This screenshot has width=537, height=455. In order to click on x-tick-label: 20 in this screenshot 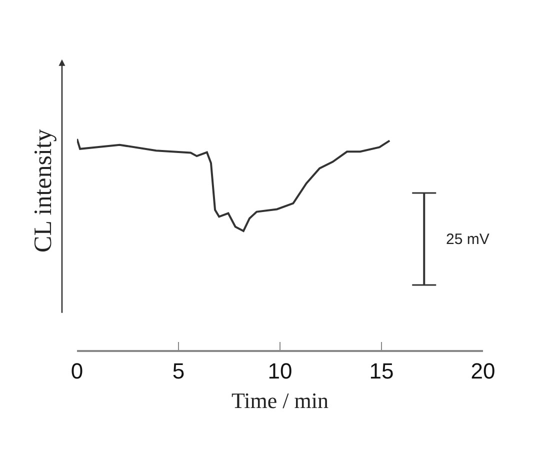, I will do `click(483, 371)`.